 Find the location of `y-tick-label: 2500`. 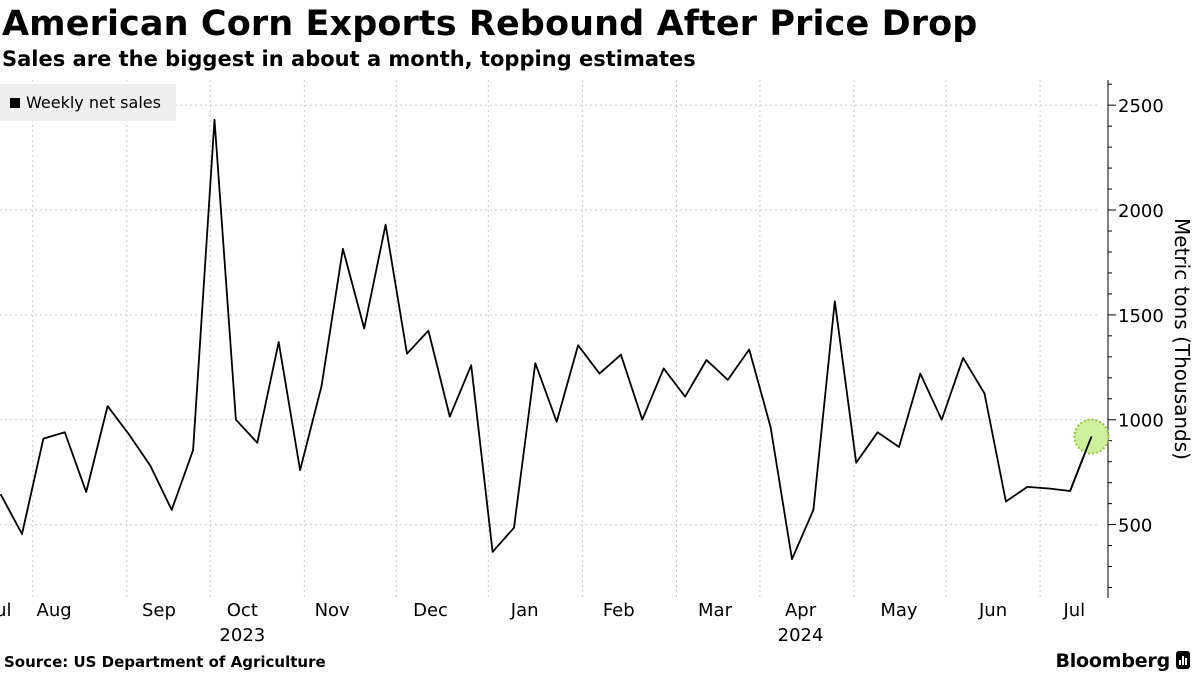

y-tick-label: 2500 is located at coordinates (1141, 106).